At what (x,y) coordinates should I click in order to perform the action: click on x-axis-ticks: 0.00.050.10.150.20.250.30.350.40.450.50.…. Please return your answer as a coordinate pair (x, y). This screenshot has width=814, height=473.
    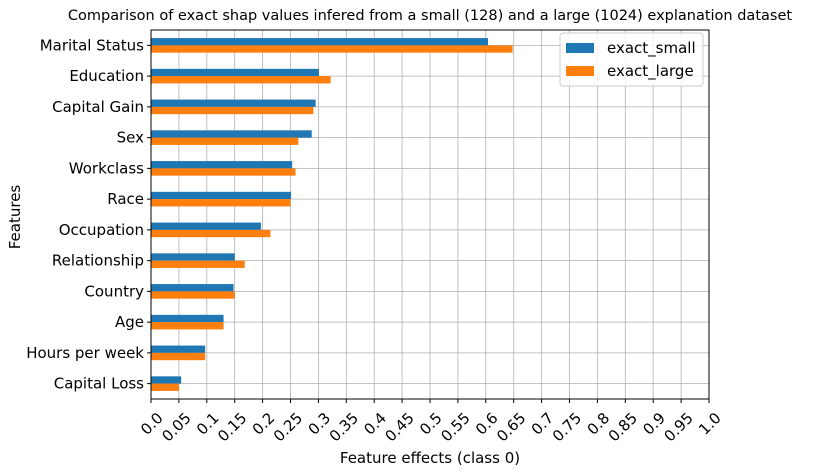
    Looking at the image, I should click on (431, 422).